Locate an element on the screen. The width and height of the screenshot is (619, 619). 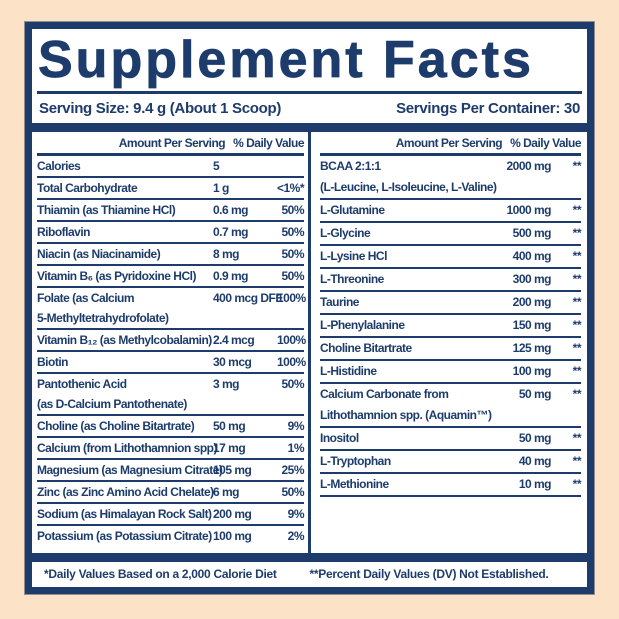
row-line-1: Biotin 30 mcg 100% is located at coordinates (171, 362).